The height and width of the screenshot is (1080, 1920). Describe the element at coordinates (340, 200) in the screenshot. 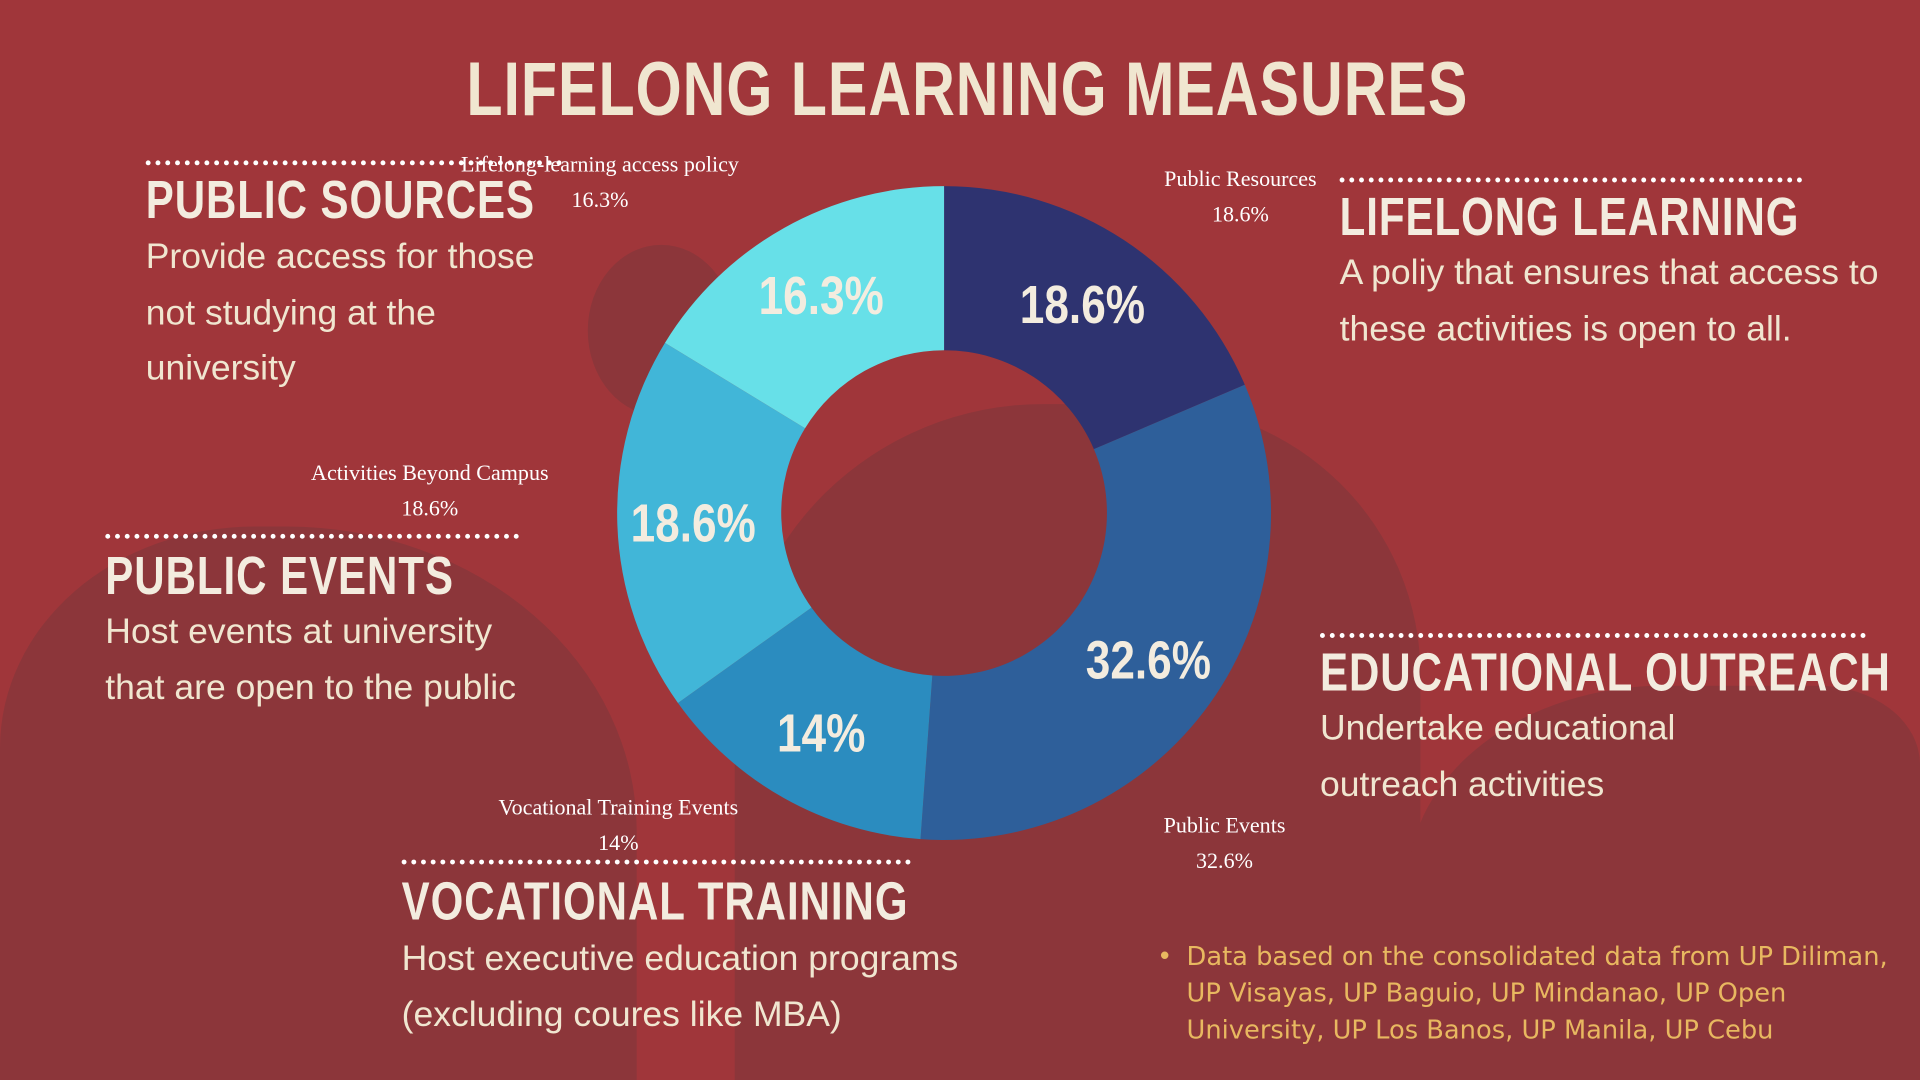

I see `heading-public-sources: PUBLIC SOURCES` at that location.